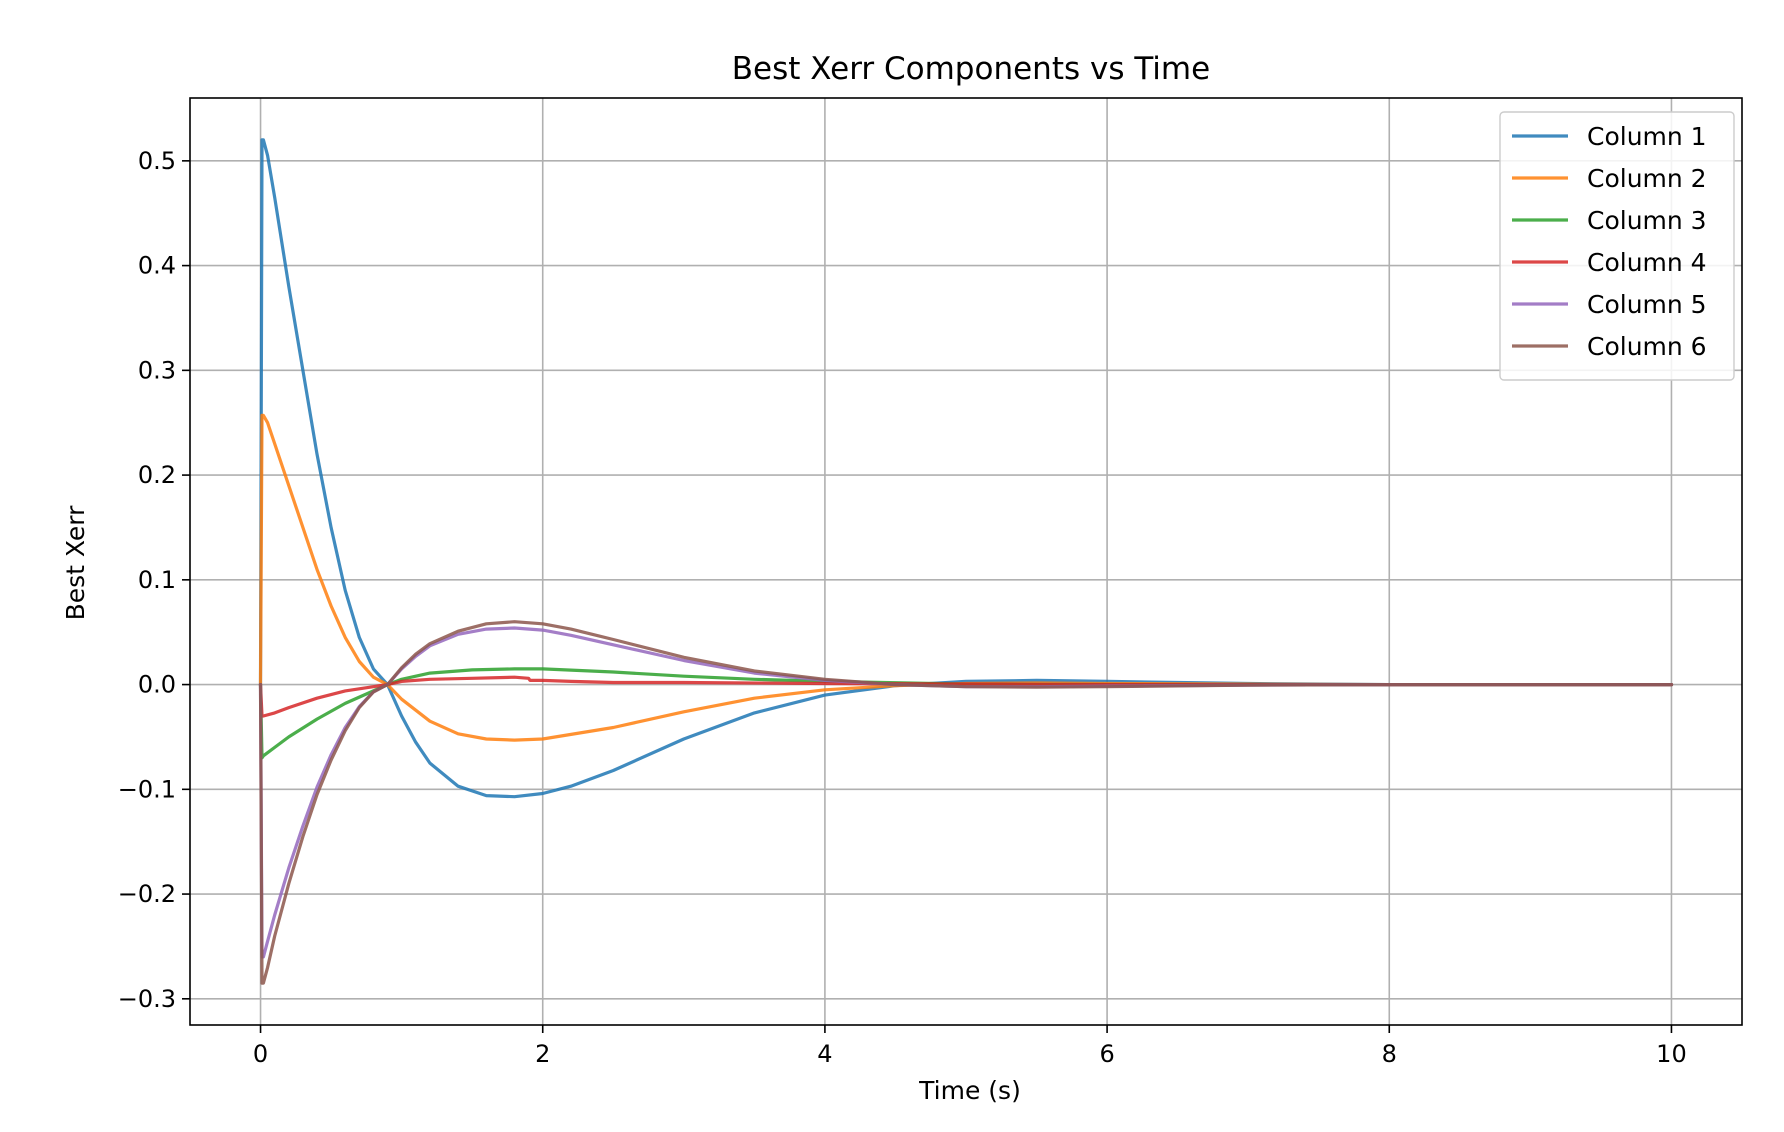 This screenshot has width=1784, height=1132. Describe the element at coordinates (157, 685) in the screenshot. I see `y-tick-label: 0.0` at that location.